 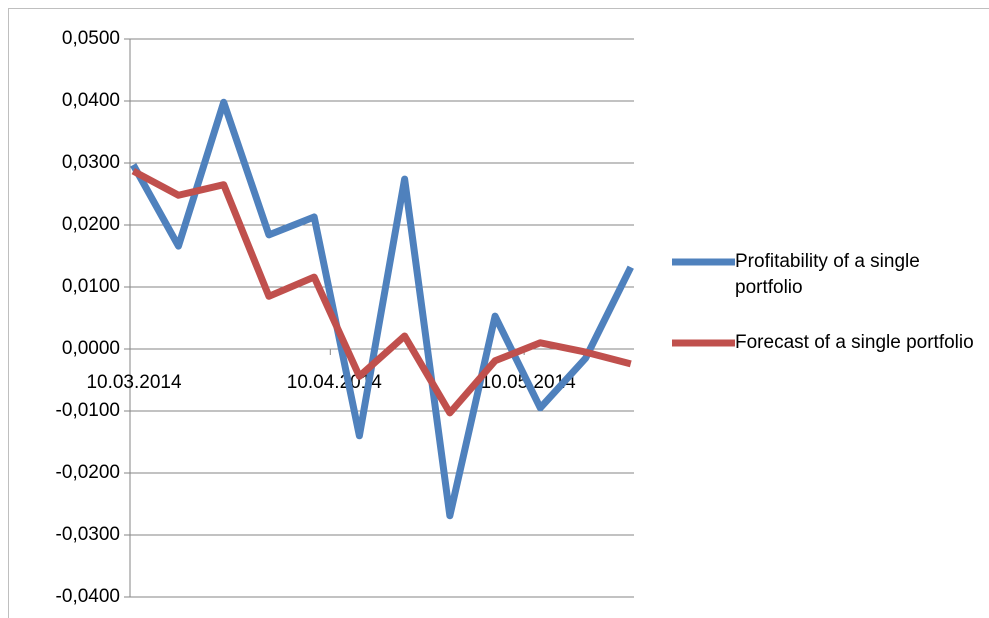 I want to click on y-tick-label: 0,0500, so click(x=91, y=38).